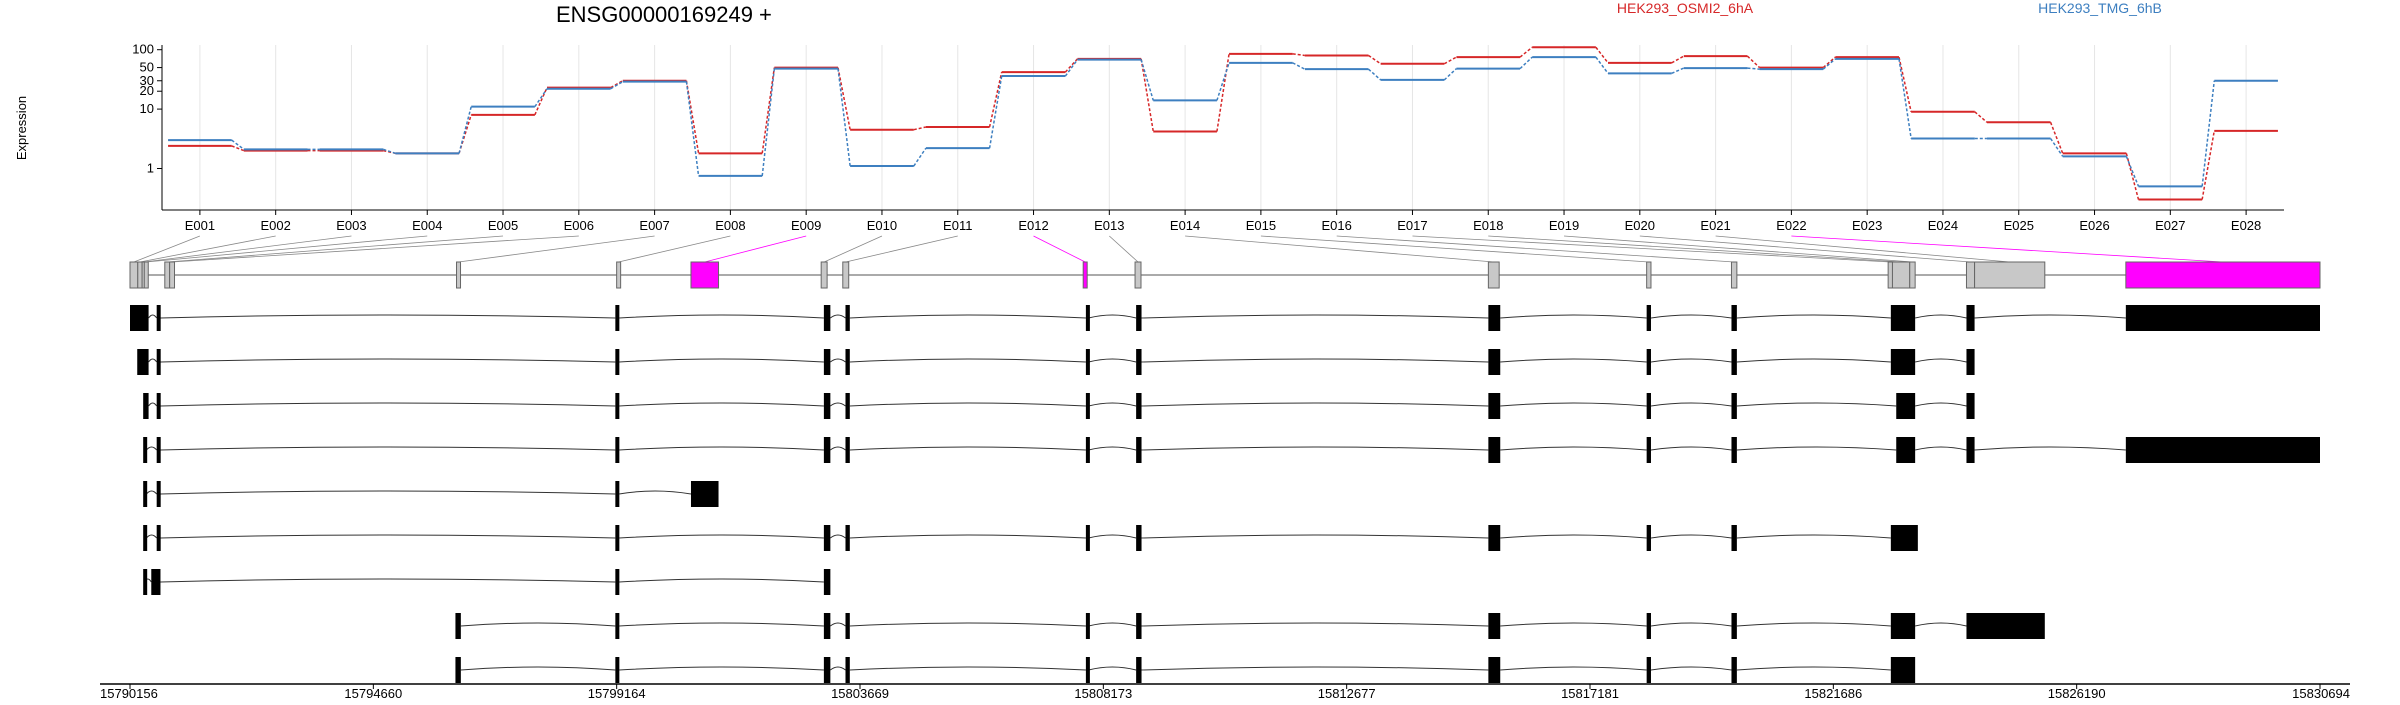 This screenshot has width=2400, height=705. What do you see at coordinates (172, 275) in the screenshot?
I see `exon-E006` at bounding box center [172, 275].